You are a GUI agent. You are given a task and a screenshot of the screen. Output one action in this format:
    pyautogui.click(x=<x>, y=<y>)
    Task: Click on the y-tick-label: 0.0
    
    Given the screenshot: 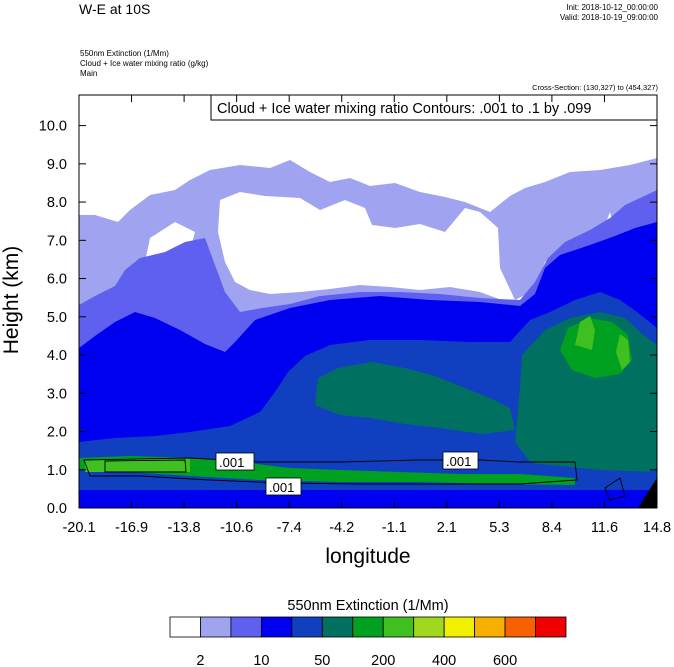 What is the action you would take?
    pyautogui.click(x=57, y=509)
    